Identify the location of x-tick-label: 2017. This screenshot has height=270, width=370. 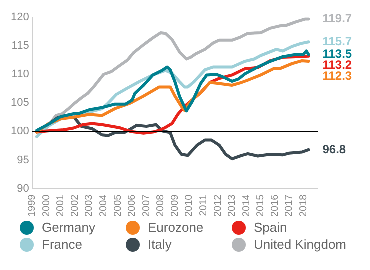
(290, 206).